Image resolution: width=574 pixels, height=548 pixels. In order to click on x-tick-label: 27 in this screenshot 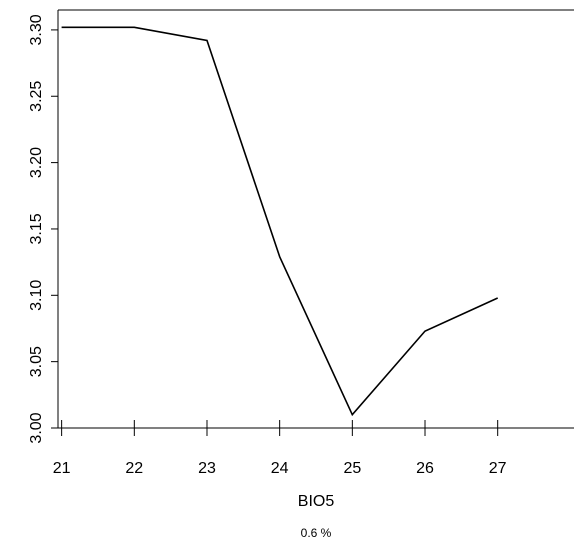, I will do `click(498, 468)`.